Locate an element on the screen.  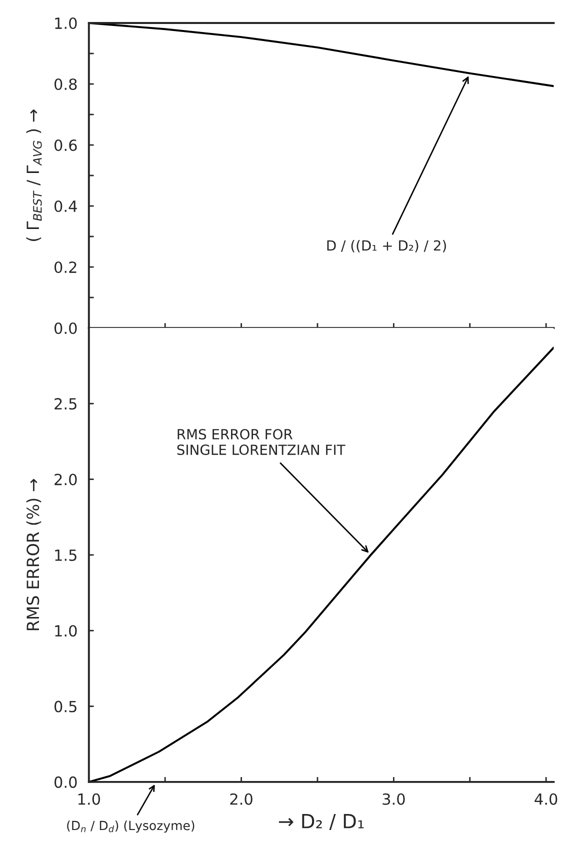
x-axis-title: → D₂ / D₁ is located at coordinates (321, 822).